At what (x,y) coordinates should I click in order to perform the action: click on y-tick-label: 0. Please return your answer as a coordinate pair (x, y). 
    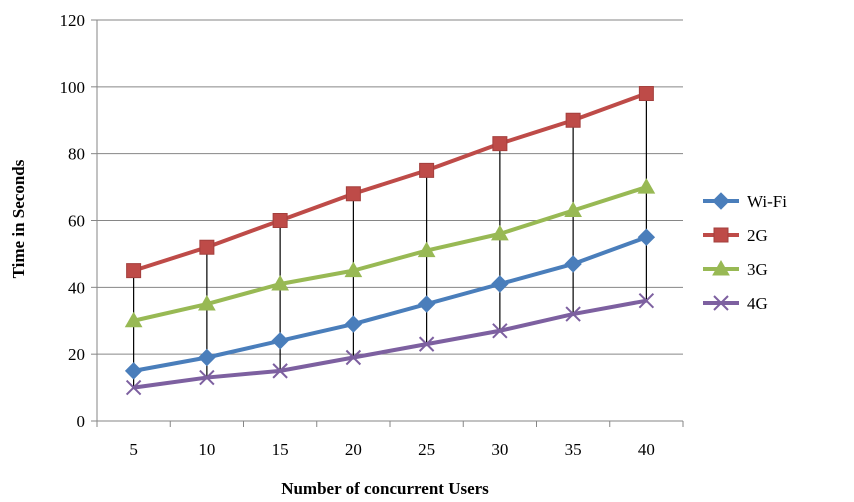
    Looking at the image, I should click on (81, 421).